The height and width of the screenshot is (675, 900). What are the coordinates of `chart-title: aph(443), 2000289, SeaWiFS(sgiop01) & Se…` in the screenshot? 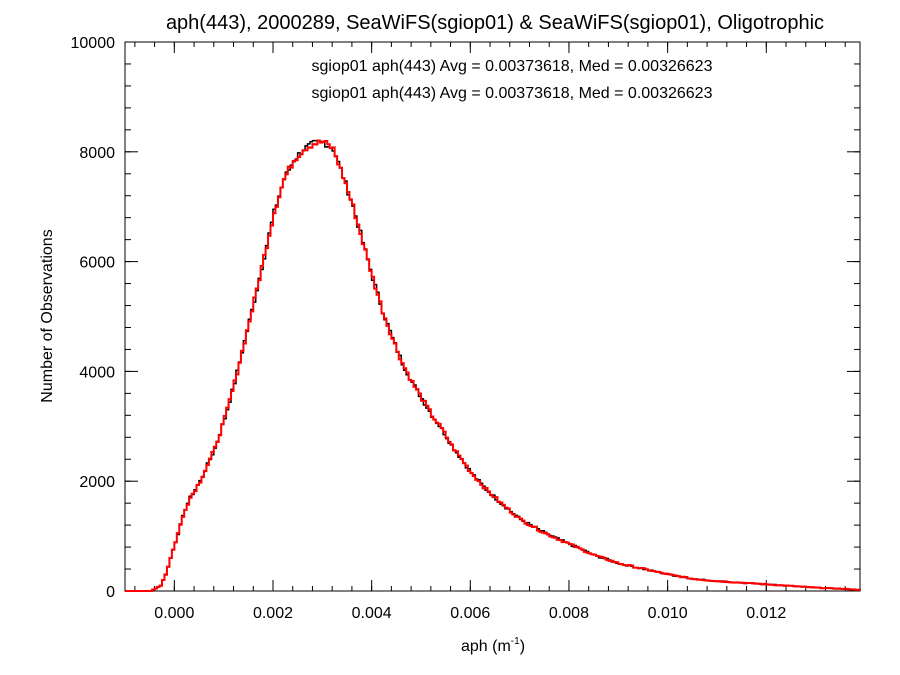 It's located at (495, 23).